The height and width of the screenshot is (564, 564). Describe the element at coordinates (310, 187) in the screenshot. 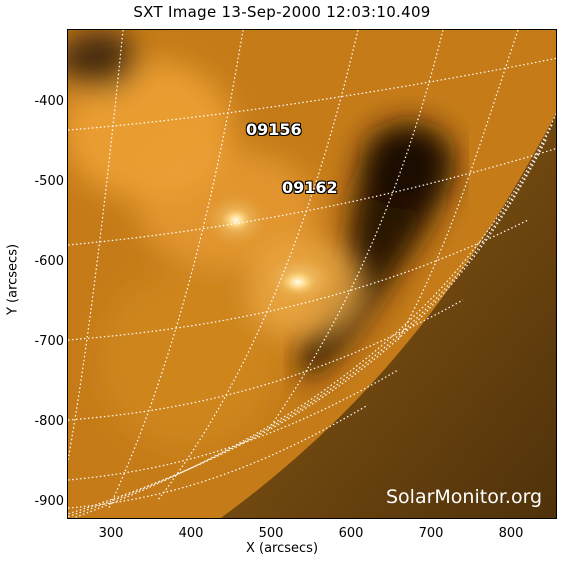

I see `region-label-09162: 09162` at that location.